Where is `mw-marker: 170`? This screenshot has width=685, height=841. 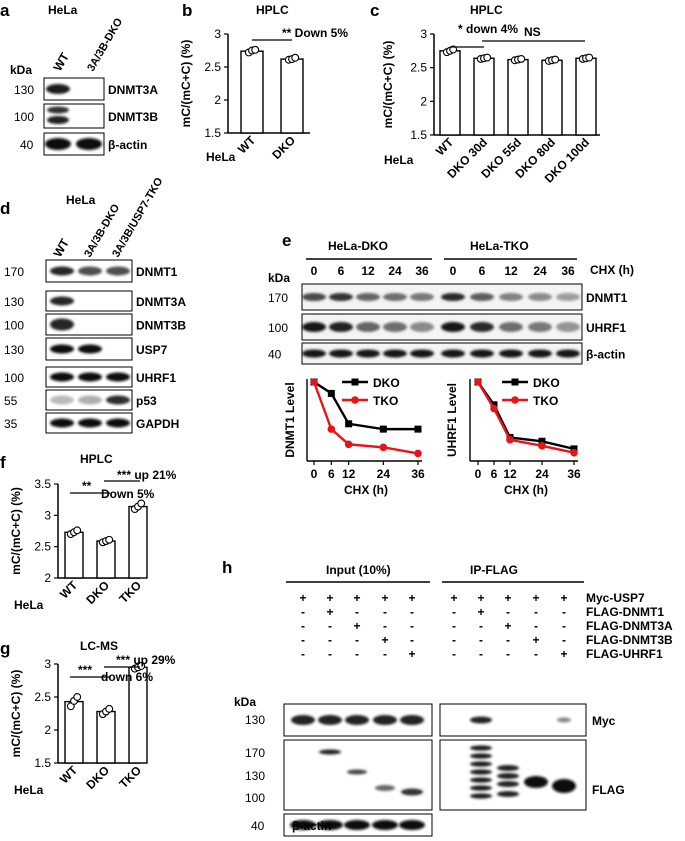
mw-marker: 170 is located at coordinates (14, 272).